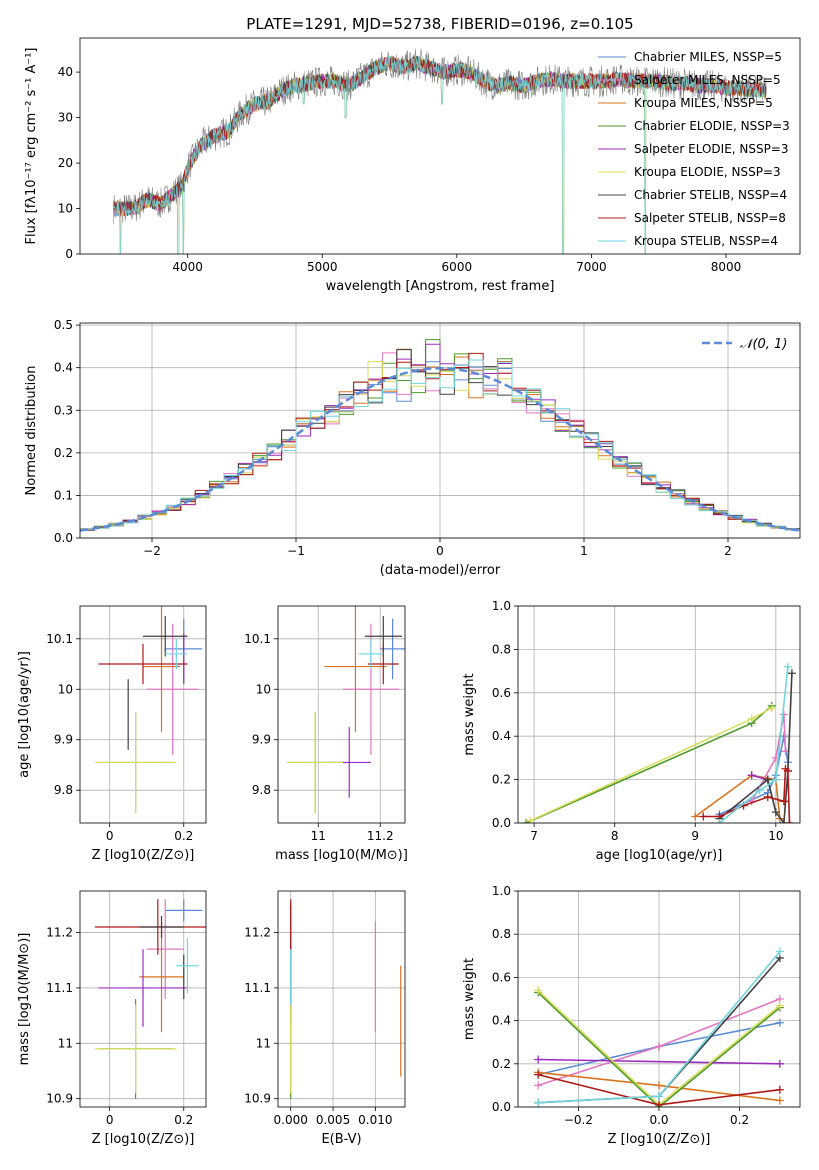  Describe the element at coordinates (711, 149) in the screenshot. I see `legend-label: Salpeter ELODIE, NSSP=3` at that location.